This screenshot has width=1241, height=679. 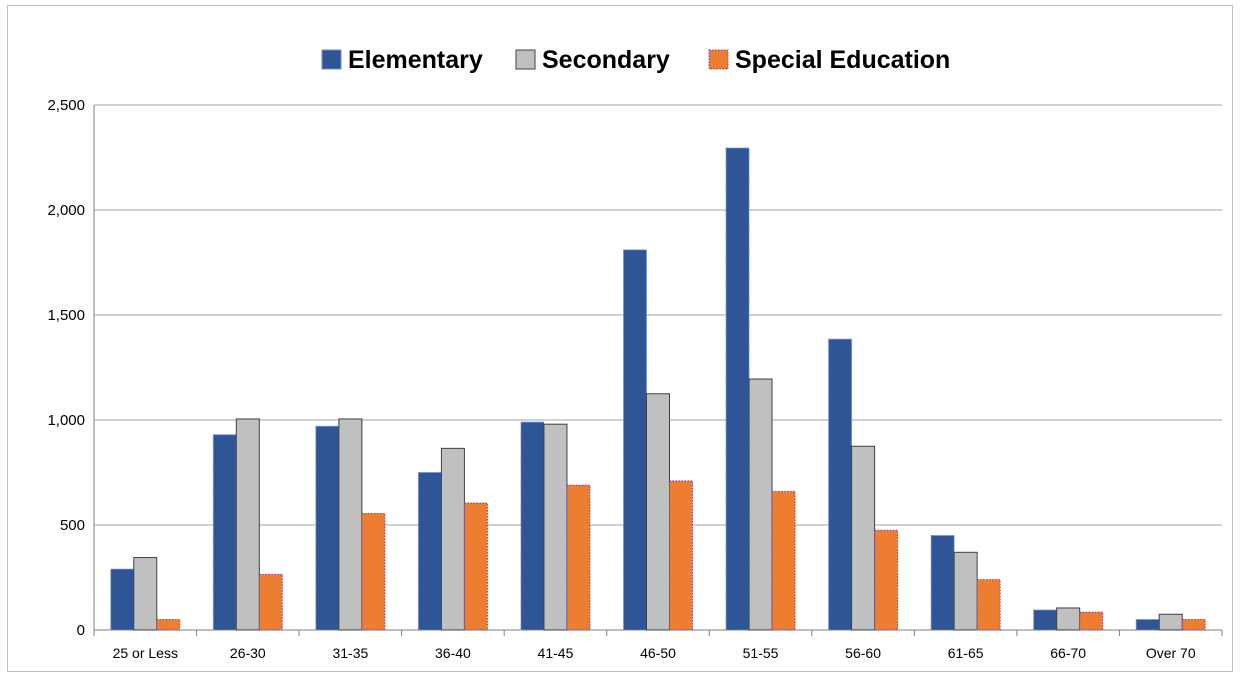 What do you see at coordinates (966, 653) in the screenshot?
I see `x-tick-label: 61-65` at bounding box center [966, 653].